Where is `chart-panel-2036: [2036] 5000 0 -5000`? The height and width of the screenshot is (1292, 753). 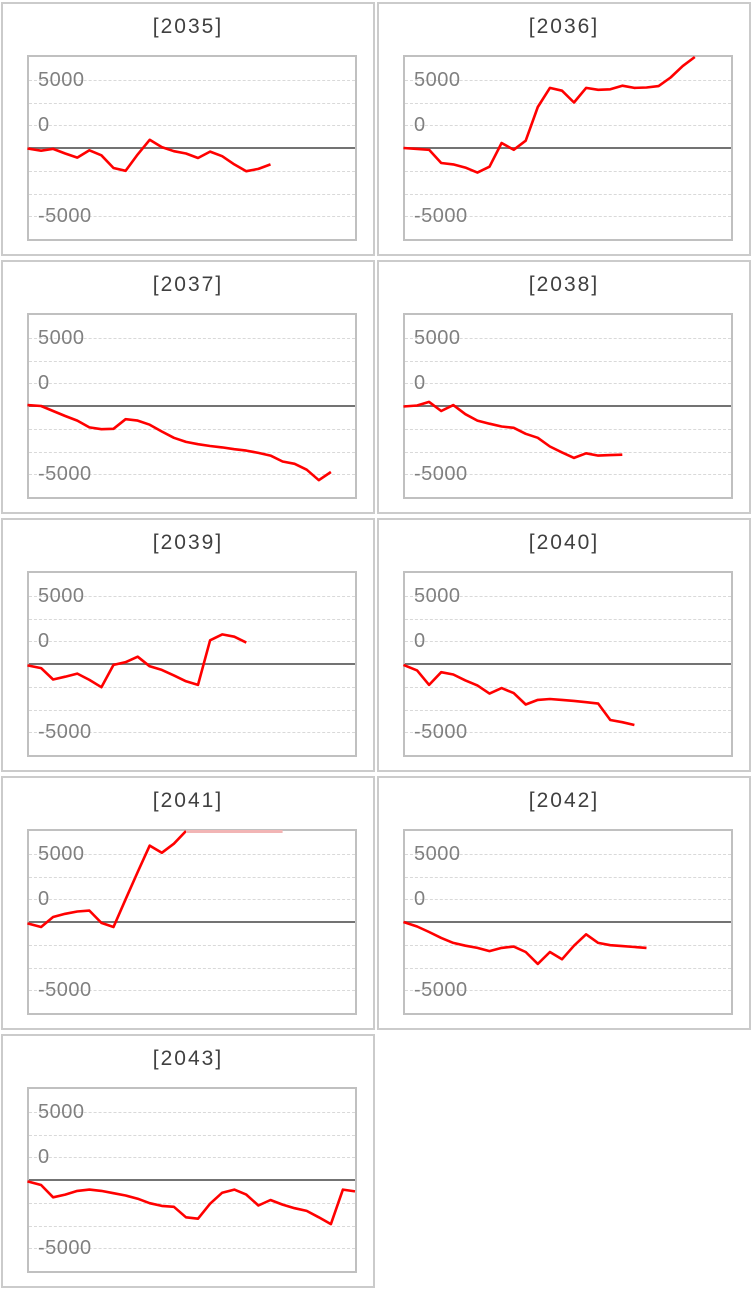 chart-panel-2036: [2036] 5000 0 -5000 is located at coordinates (564, 129).